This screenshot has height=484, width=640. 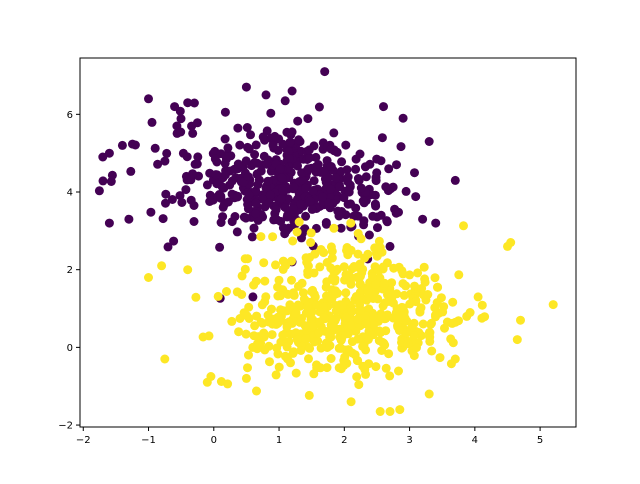 I want to click on y-tick-label: −2, so click(x=65, y=426).